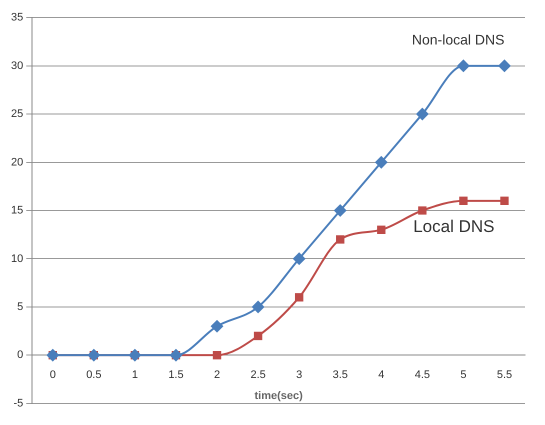 The height and width of the screenshot is (425, 545). Describe the element at coordinates (94, 374) in the screenshot. I see `x-tick-label: 0.5` at that location.